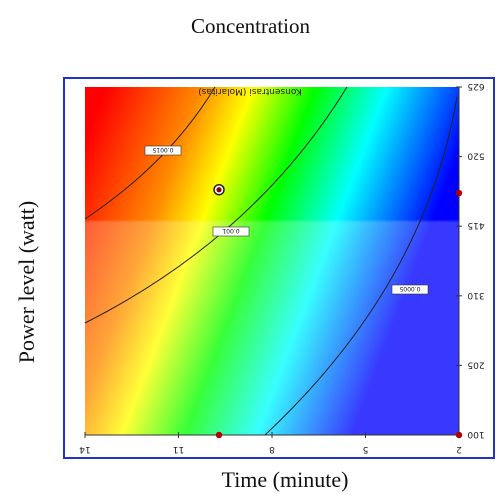 This screenshot has height=502, width=501. What do you see at coordinates (26, 282) in the screenshot?
I see `y-axis-label: Power level (watt)` at bounding box center [26, 282].